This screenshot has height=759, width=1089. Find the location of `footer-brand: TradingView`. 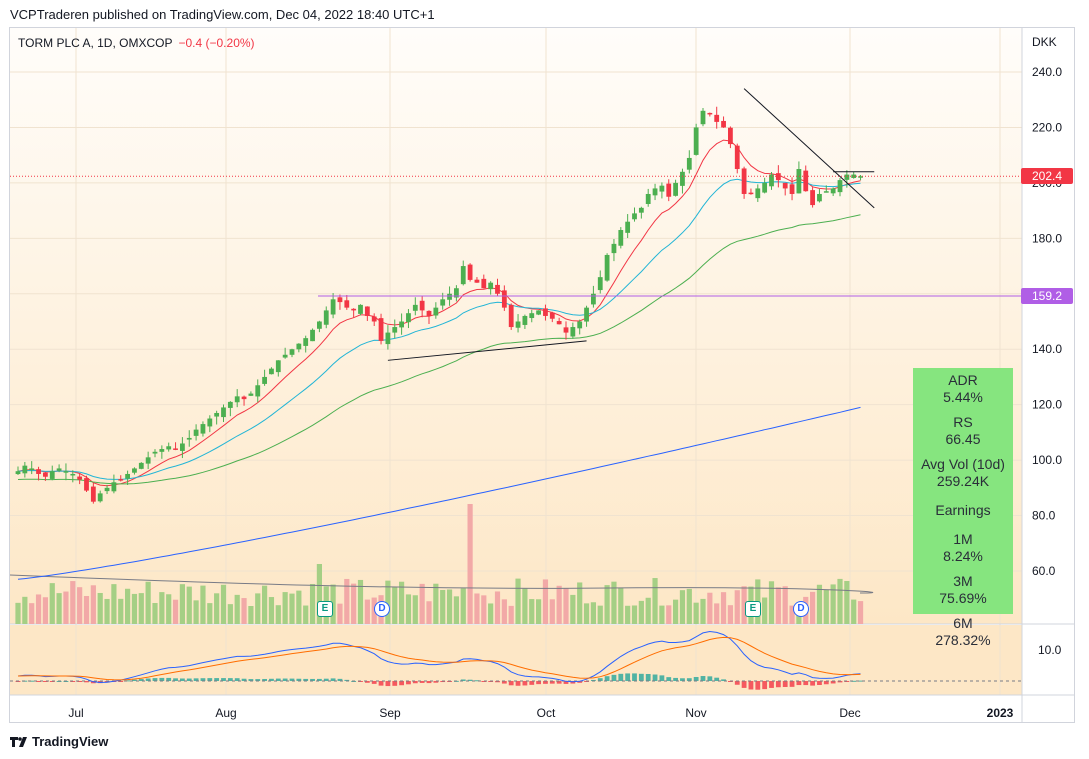

footer-brand: TradingView is located at coordinates (70, 741).